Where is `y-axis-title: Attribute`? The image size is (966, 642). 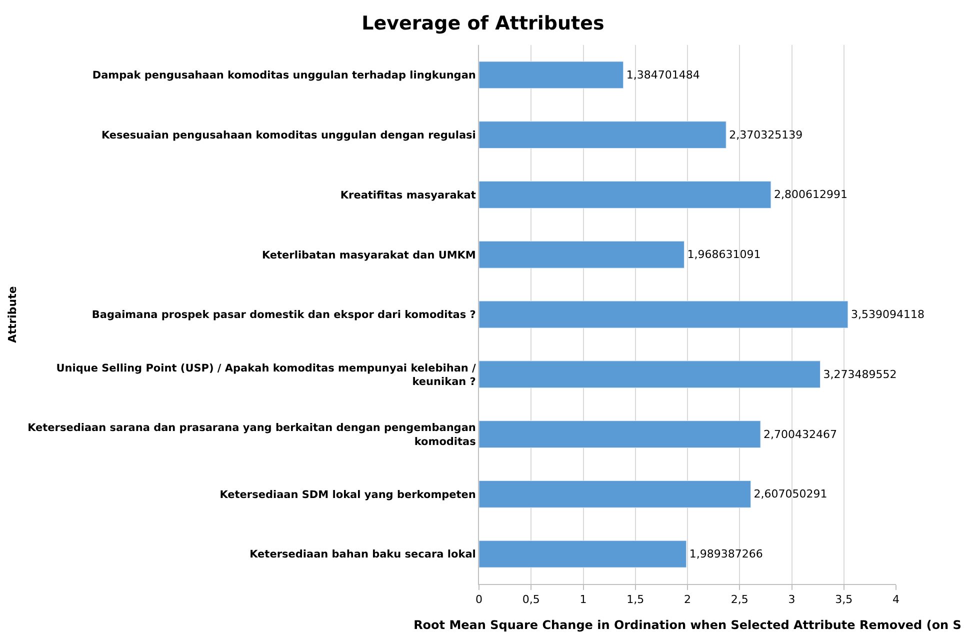
y-axis-title: Attribute is located at coordinates (13, 314).